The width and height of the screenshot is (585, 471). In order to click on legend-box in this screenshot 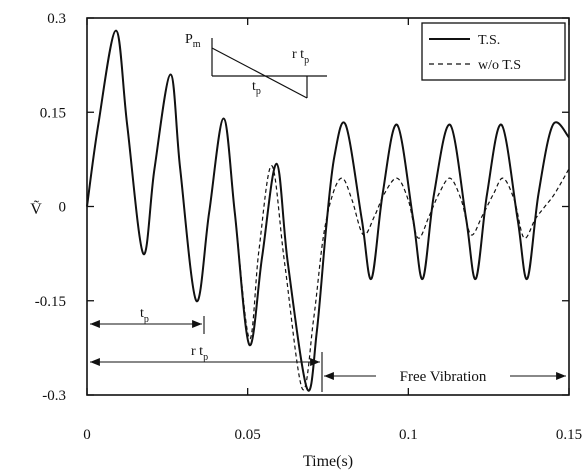, I will do `click(493, 51)`.